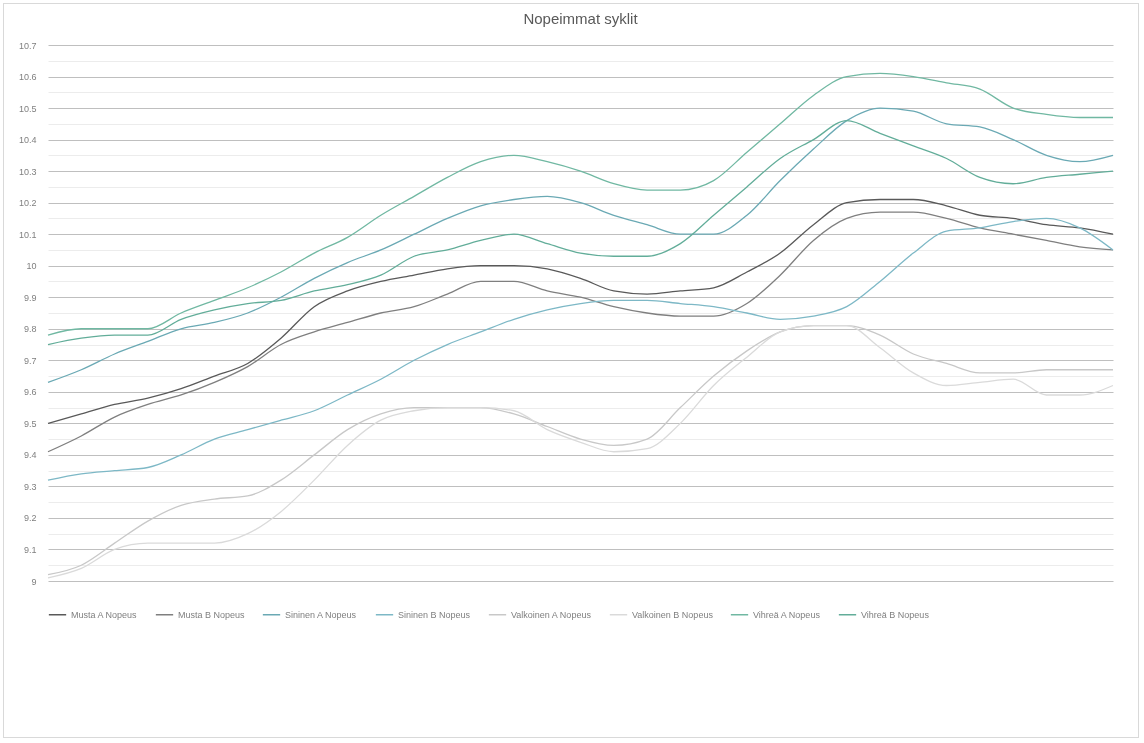 The height and width of the screenshot is (743, 1144). Describe the element at coordinates (30, 518) in the screenshot. I see `y-tick-label: 9.2` at that location.